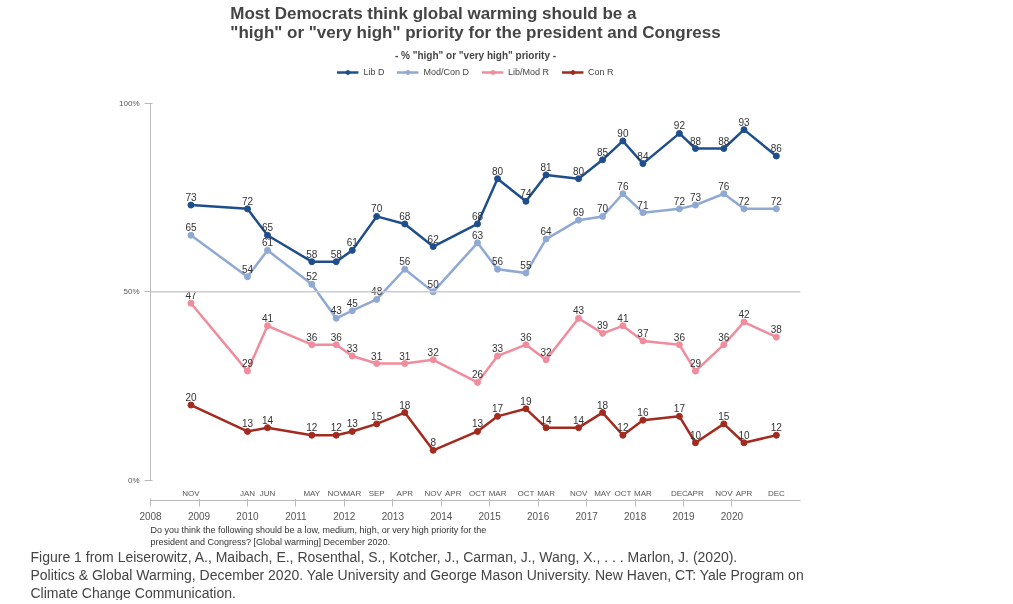  I want to click on x-tick-label: 2010, so click(248, 516).